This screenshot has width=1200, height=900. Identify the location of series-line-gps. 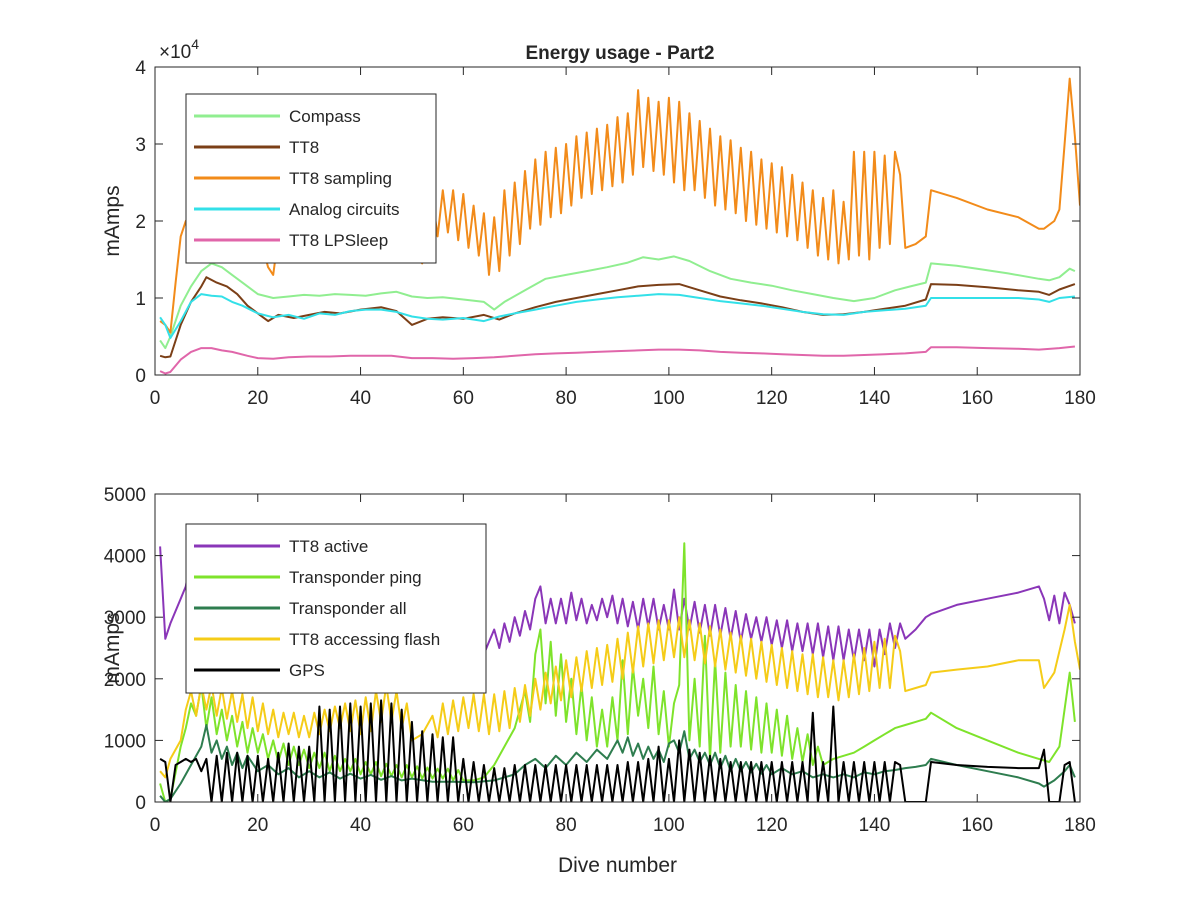
(617, 750).